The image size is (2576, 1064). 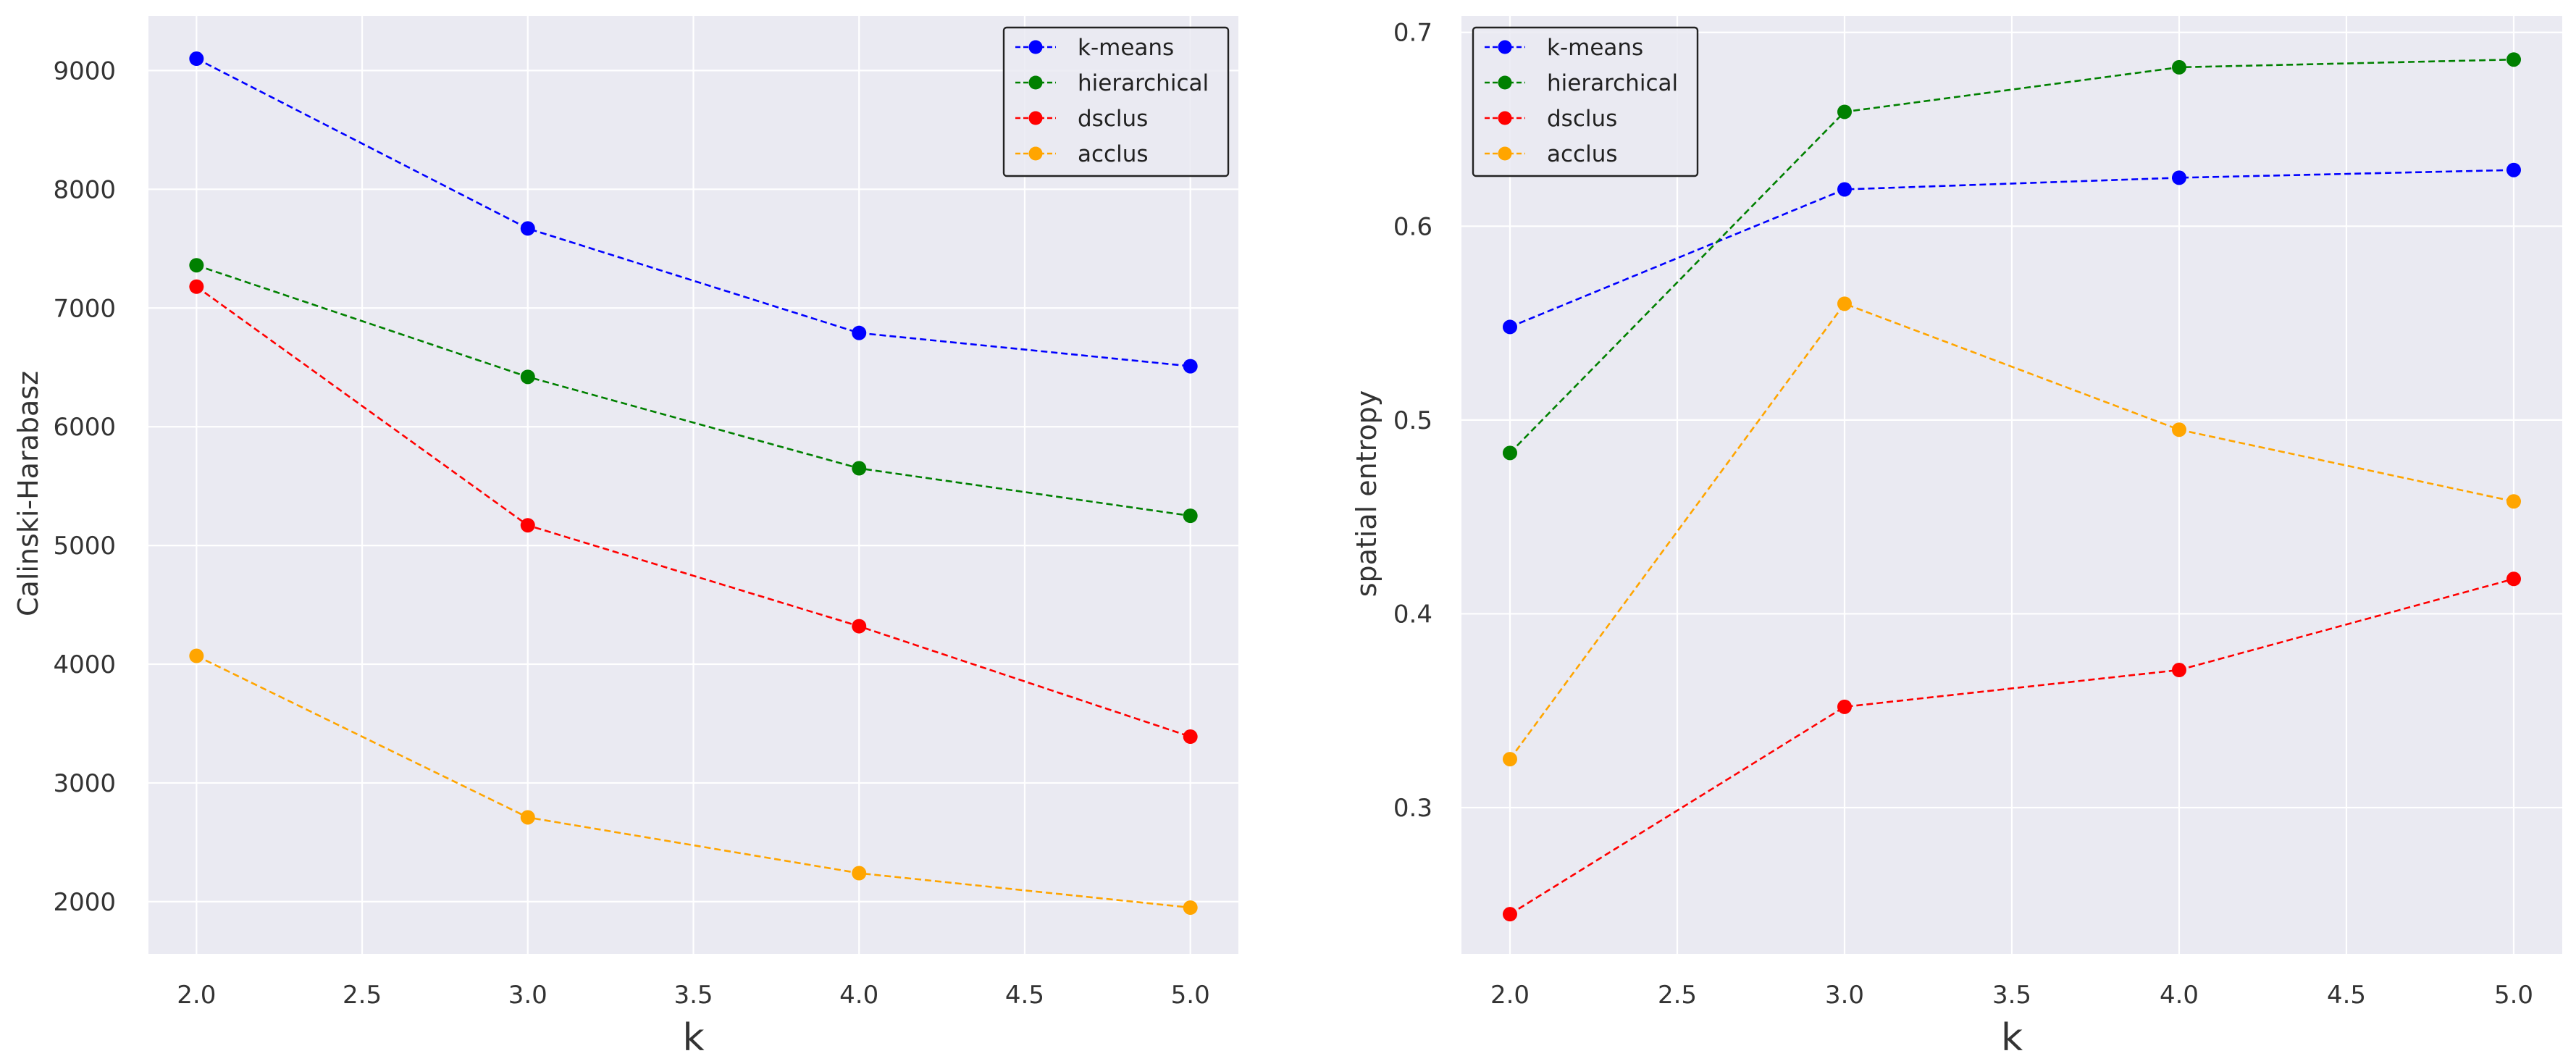 What do you see at coordinates (84, 309) in the screenshot?
I see `y-tick-label: 7000` at bounding box center [84, 309].